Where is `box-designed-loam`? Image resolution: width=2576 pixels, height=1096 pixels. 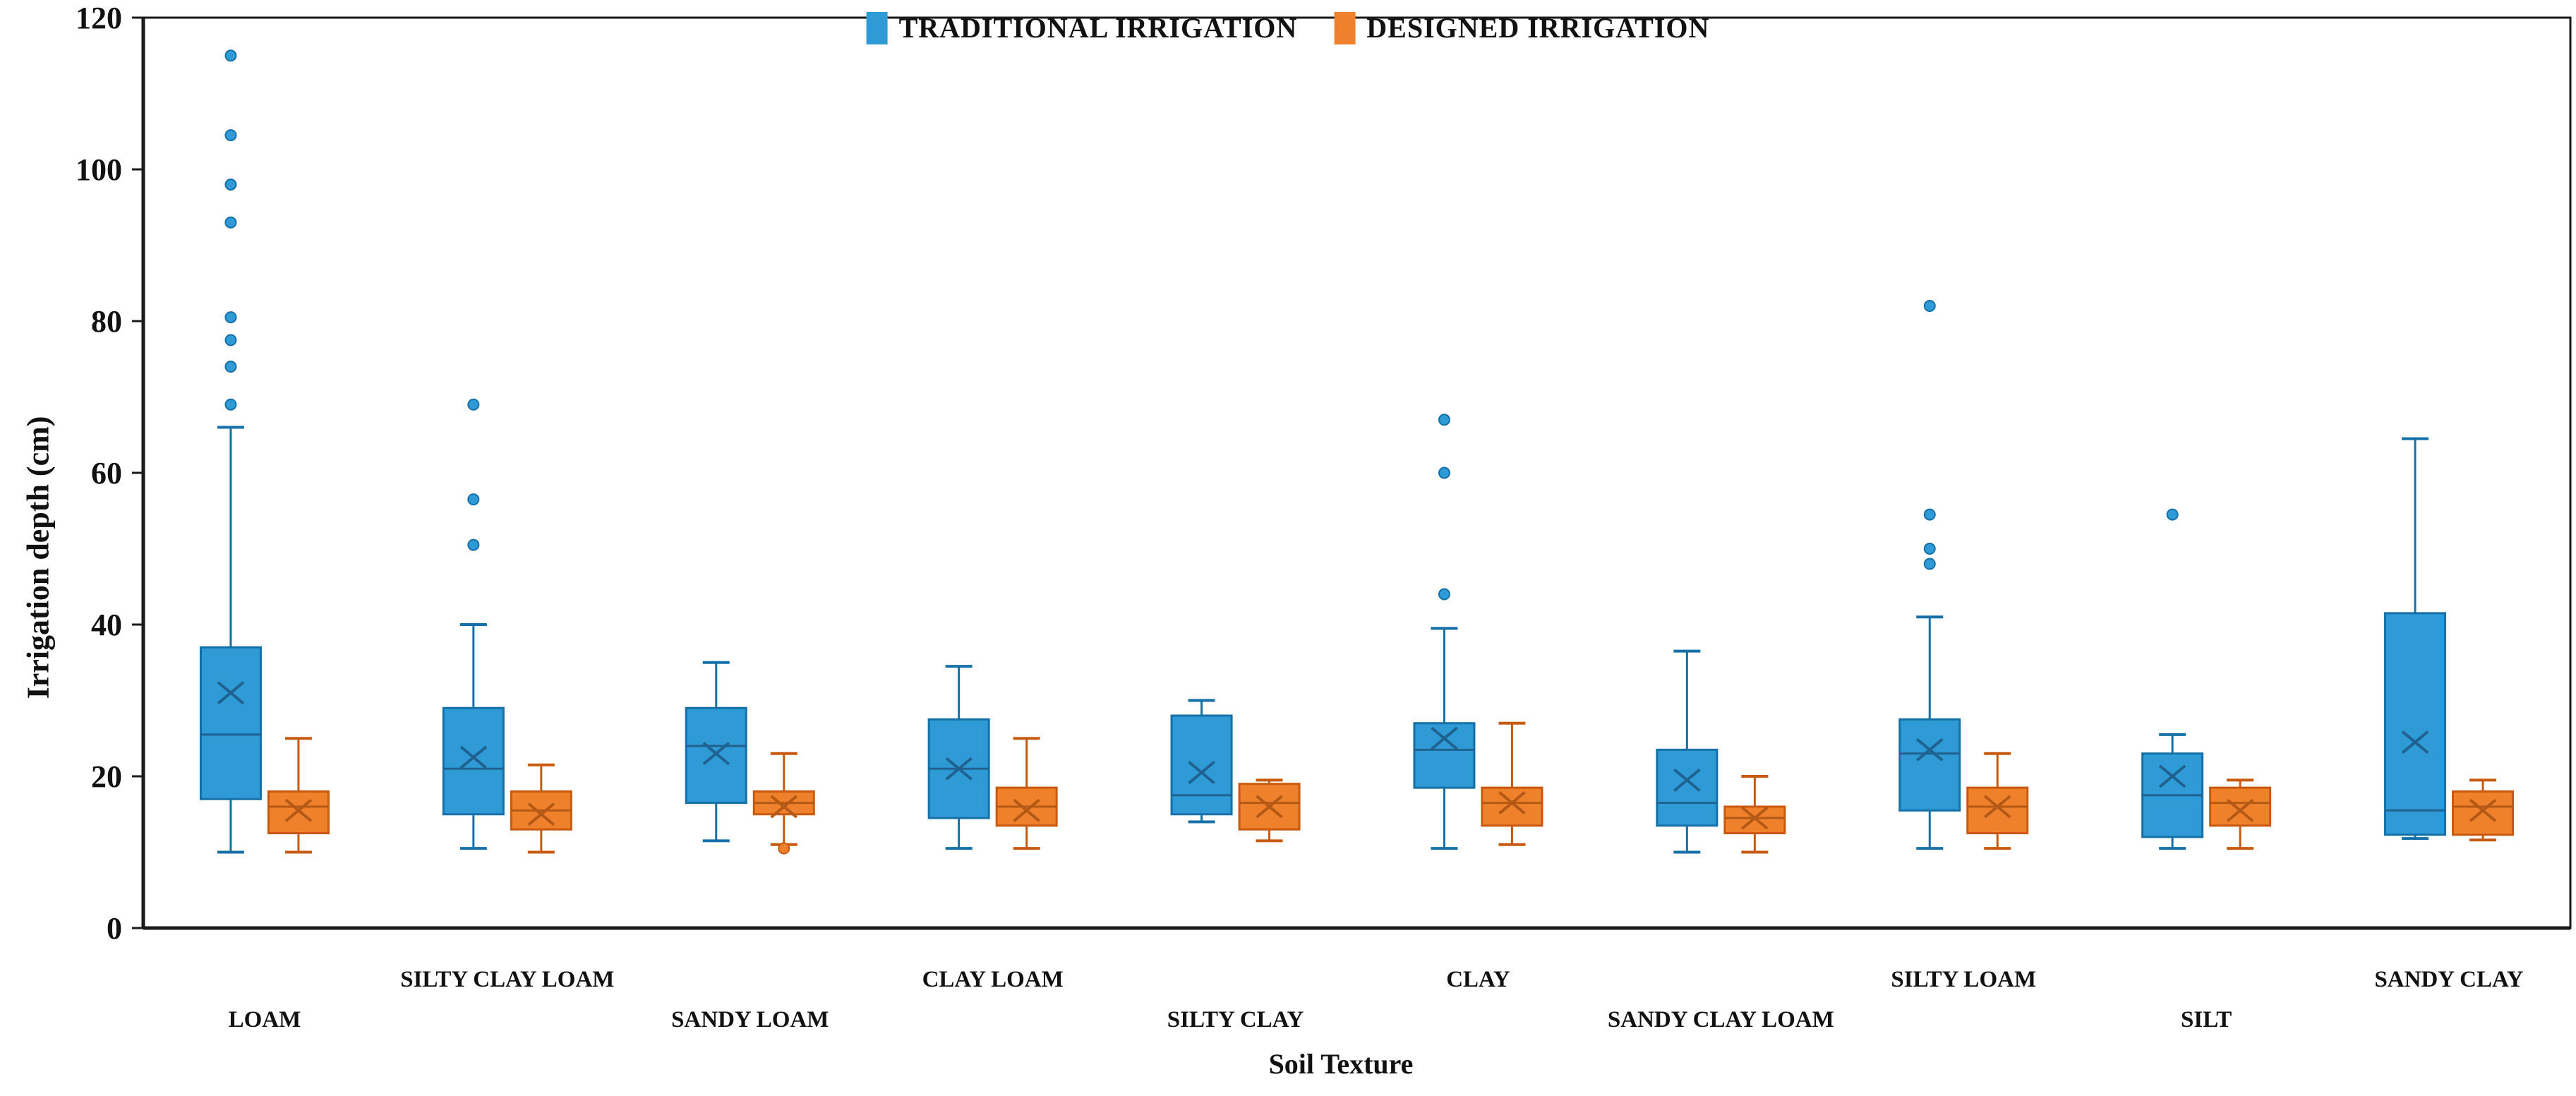 box-designed-loam is located at coordinates (298, 812).